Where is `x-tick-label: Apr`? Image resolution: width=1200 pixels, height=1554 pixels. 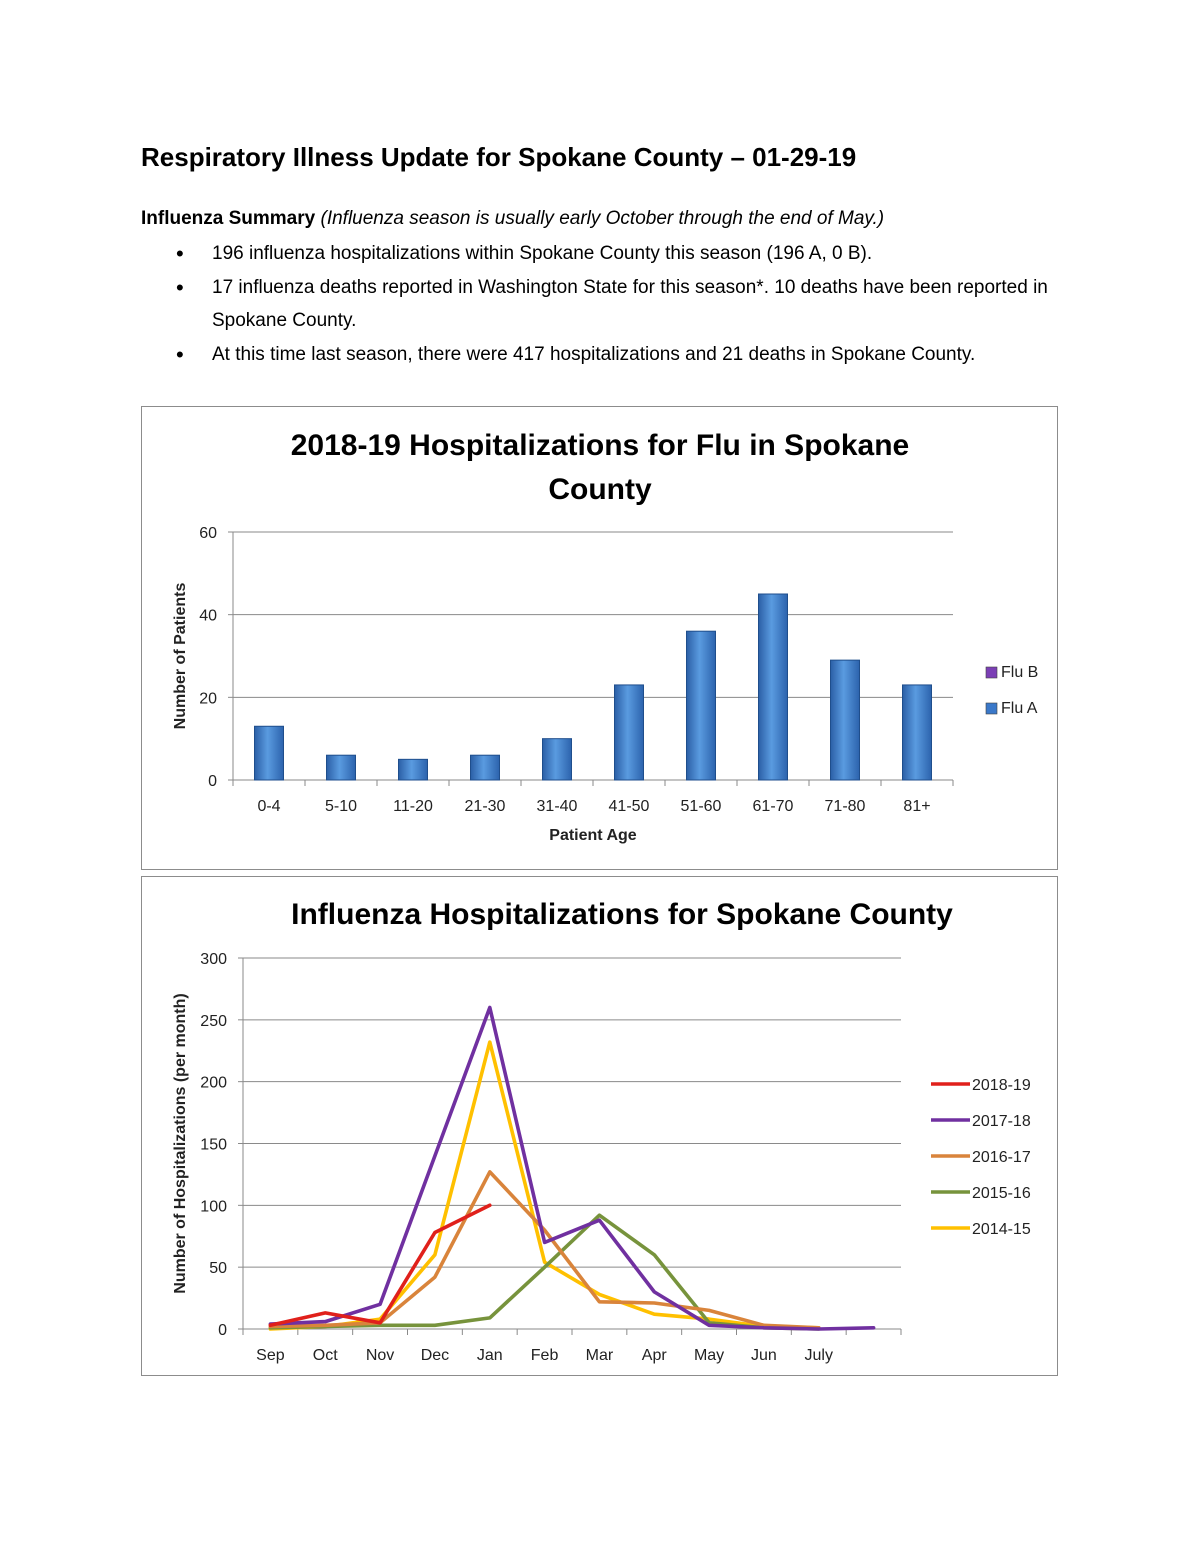 x-tick-label: Apr is located at coordinates (655, 1355).